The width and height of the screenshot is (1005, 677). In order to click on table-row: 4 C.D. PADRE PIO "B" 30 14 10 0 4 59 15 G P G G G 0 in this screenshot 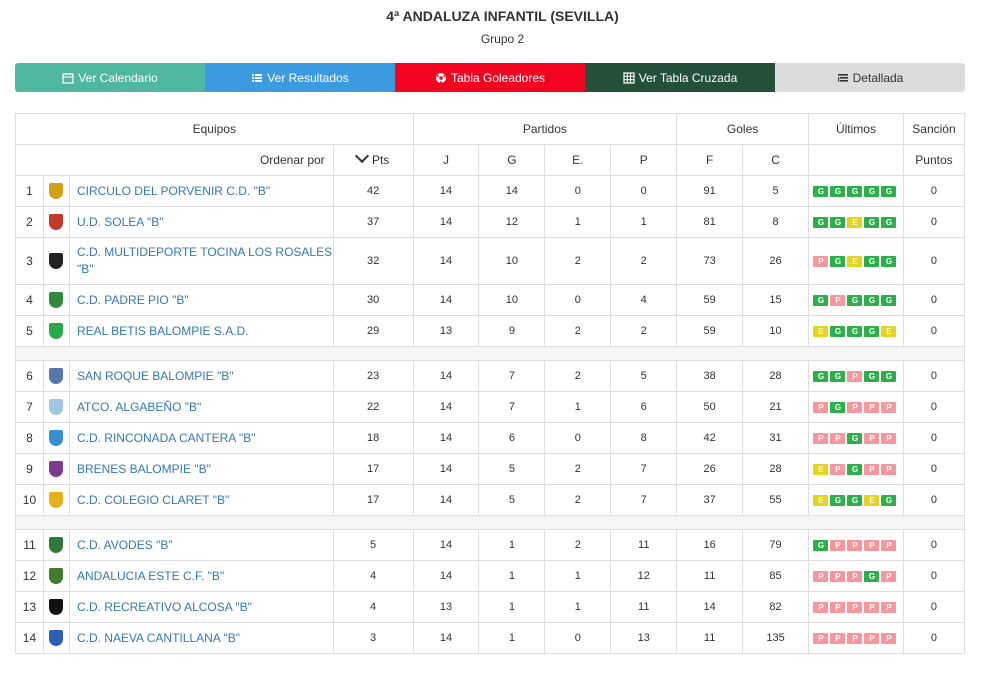, I will do `click(490, 300)`.